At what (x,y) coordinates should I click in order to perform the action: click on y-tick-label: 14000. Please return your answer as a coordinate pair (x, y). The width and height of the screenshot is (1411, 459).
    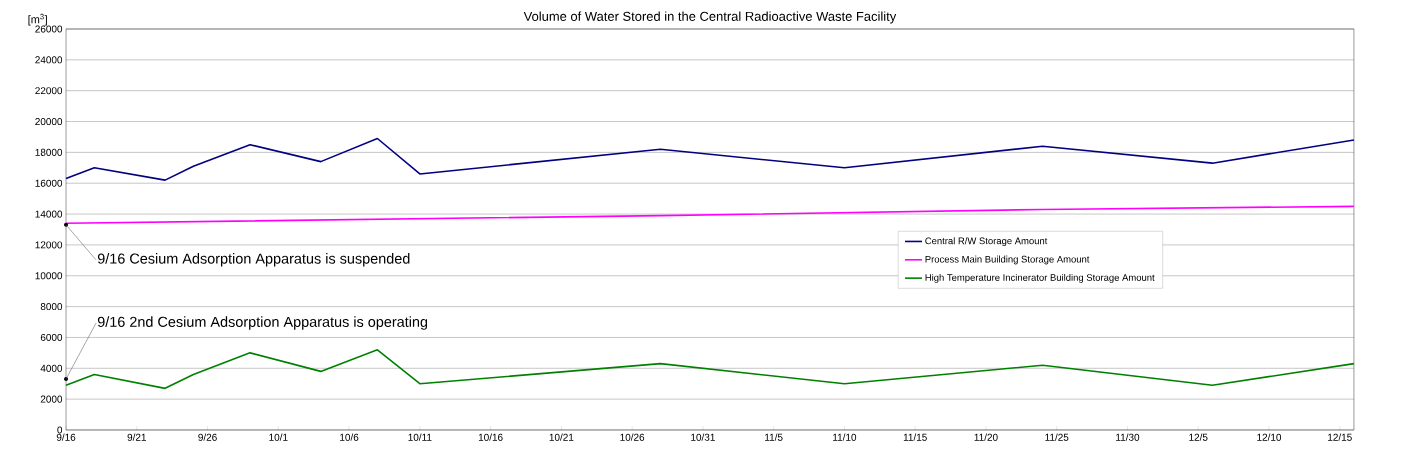
    Looking at the image, I should click on (49, 214).